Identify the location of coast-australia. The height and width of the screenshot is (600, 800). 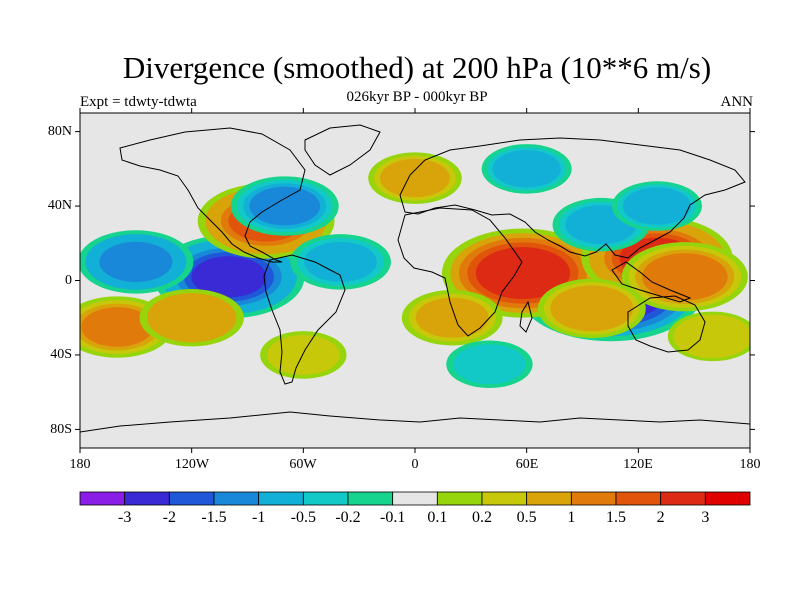
(666, 324).